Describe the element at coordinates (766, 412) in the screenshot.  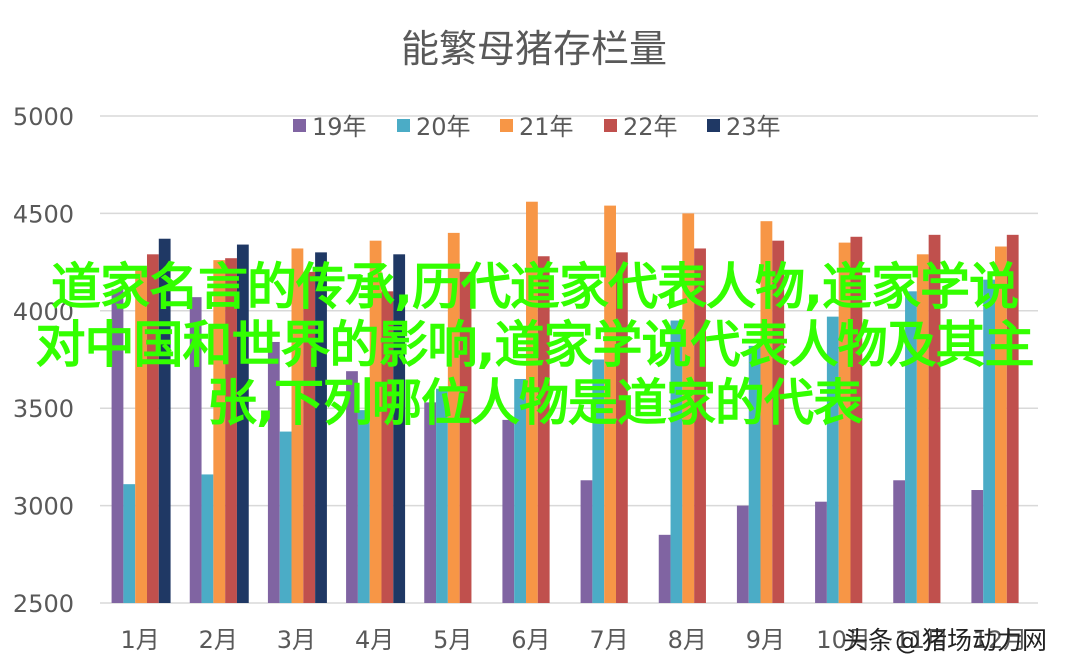
I see `bar-21年-9月` at that location.